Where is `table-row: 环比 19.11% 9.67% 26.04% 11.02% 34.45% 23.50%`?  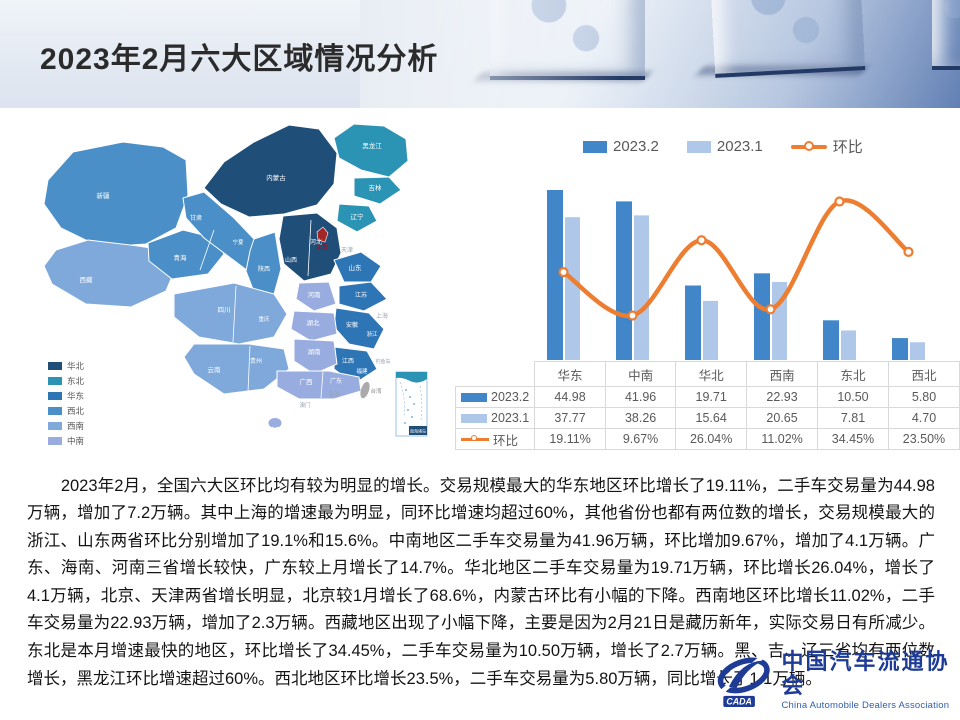 table-row: 环比 19.11% 9.67% 26.04% 11.02% 34.45% 23.50% is located at coordinates (707, 439).